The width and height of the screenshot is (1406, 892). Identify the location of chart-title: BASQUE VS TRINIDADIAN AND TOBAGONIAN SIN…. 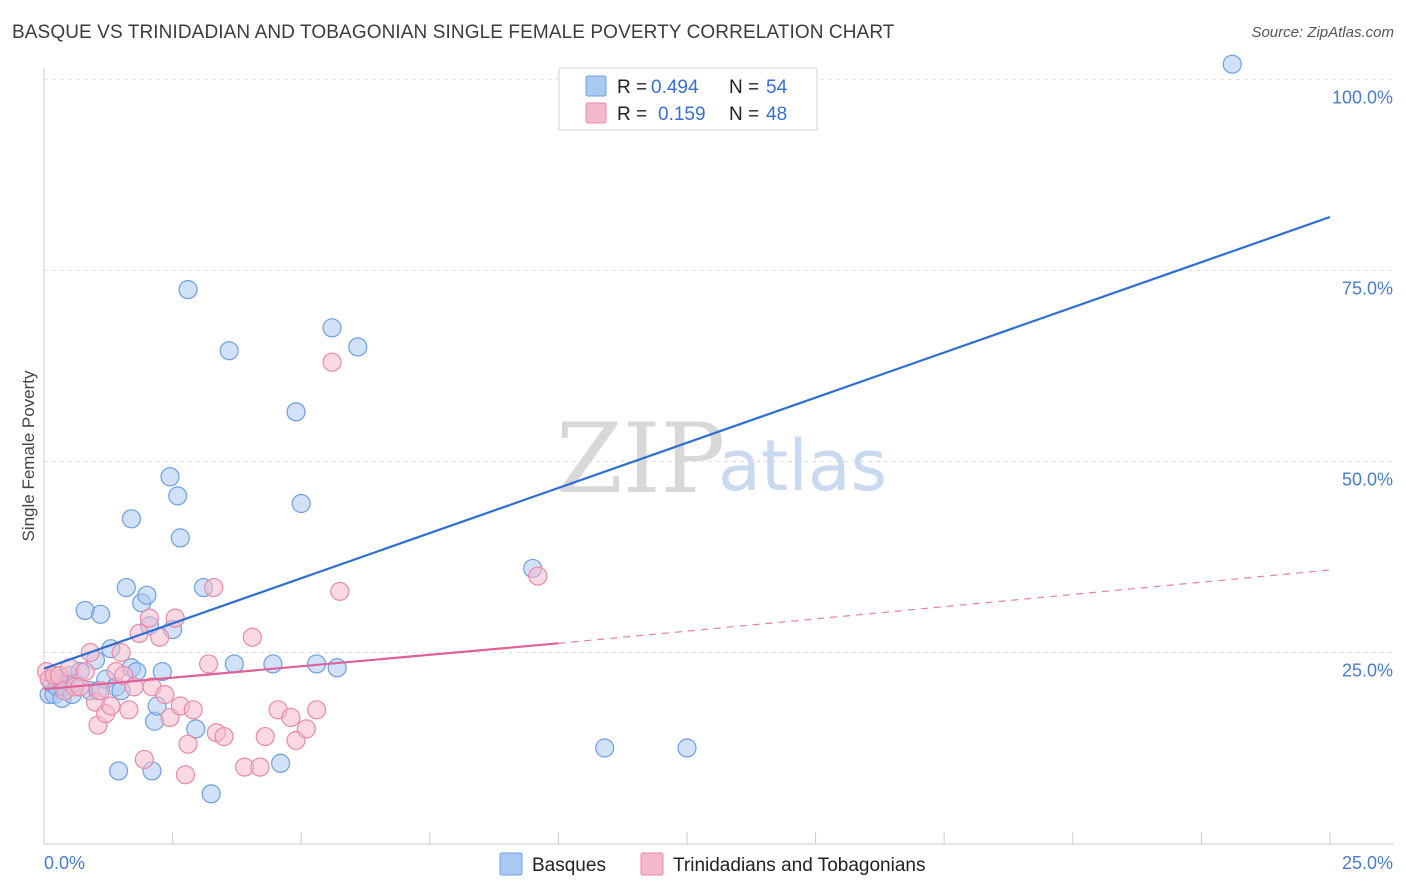
(453, 32).